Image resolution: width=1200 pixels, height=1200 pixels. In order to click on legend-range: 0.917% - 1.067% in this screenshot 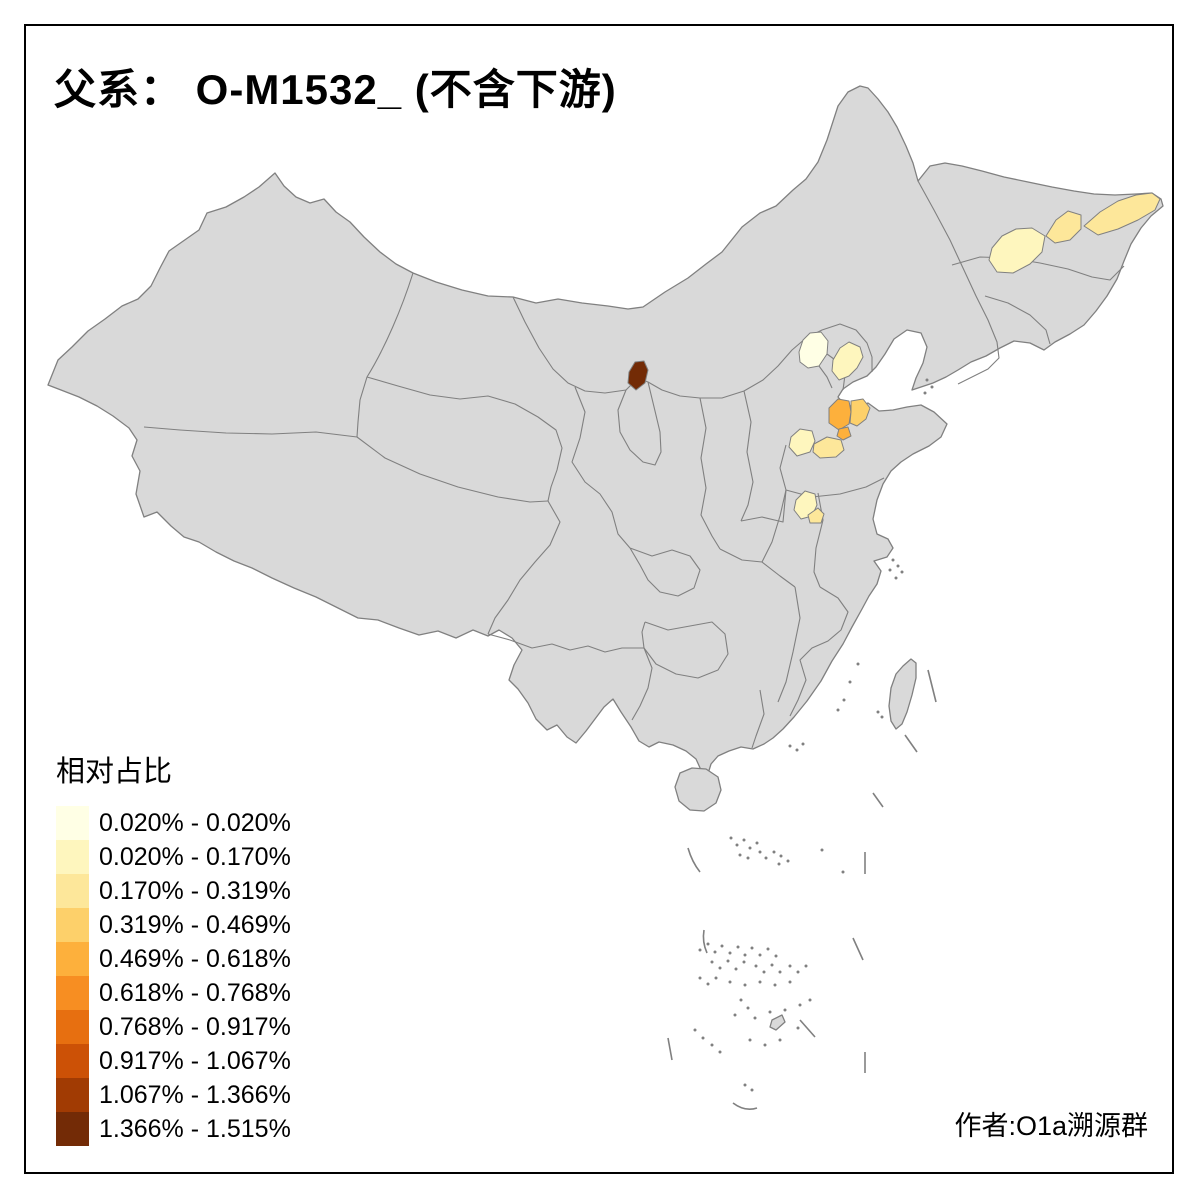, I will do `click(195, 1060)`.